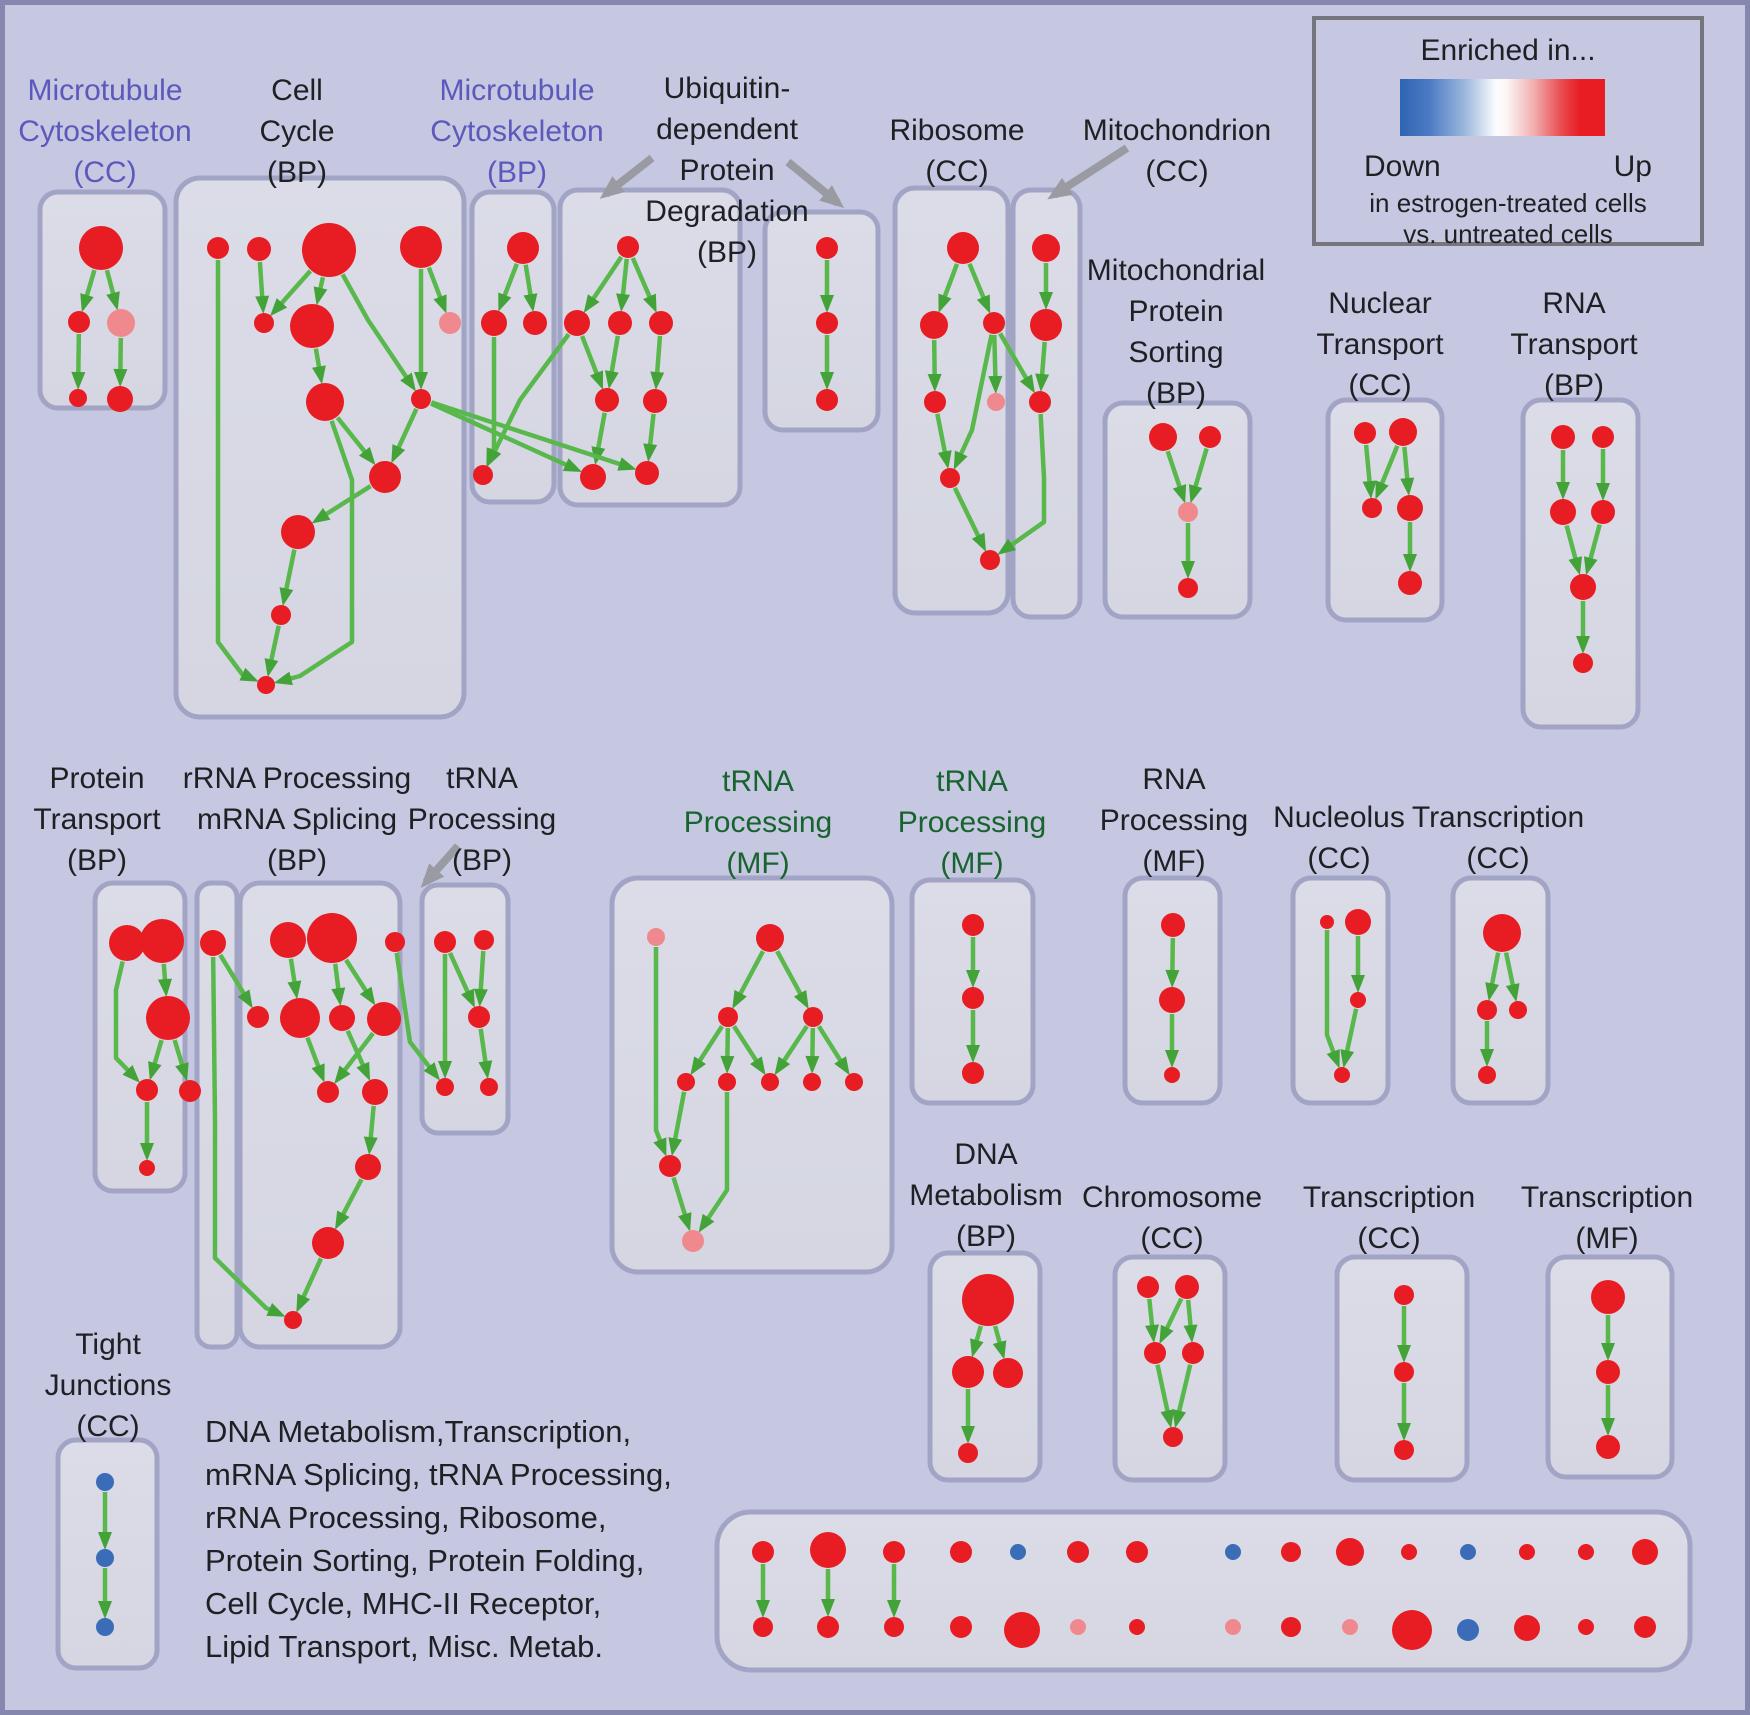 The width and height of the screenshot is (1750, 1715). What do you see at coordinates (102, 300) in the screenshot?
I see `cluster-box-mtcc` at bounding box center [102, 300].